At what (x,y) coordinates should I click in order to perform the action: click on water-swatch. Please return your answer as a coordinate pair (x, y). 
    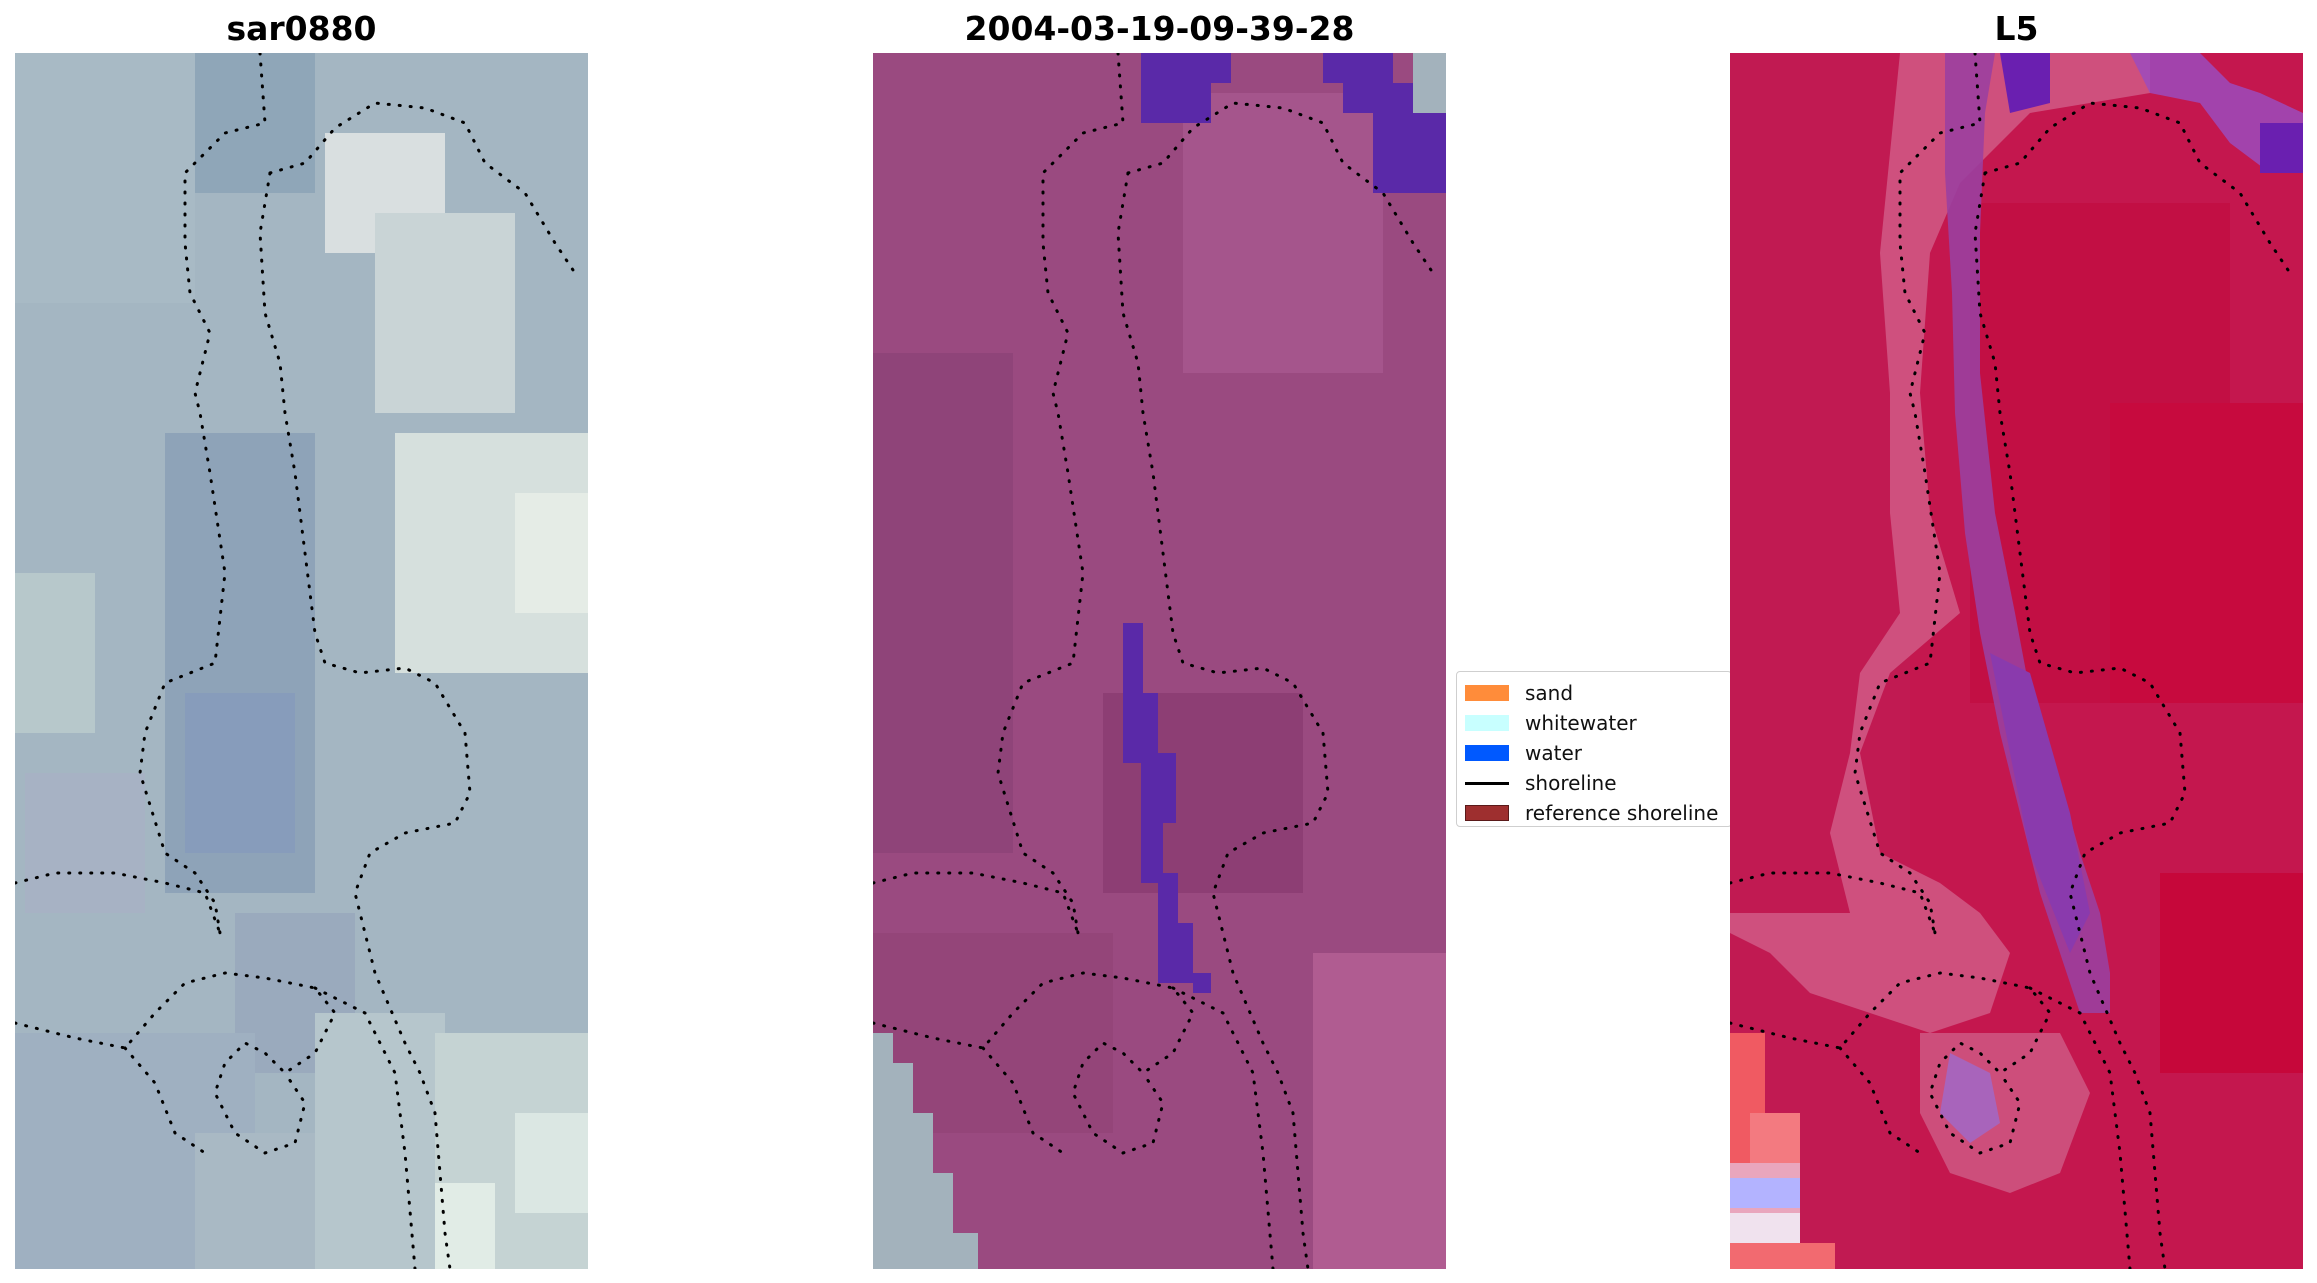
    Looking at the image, I should click on (1487, 753).